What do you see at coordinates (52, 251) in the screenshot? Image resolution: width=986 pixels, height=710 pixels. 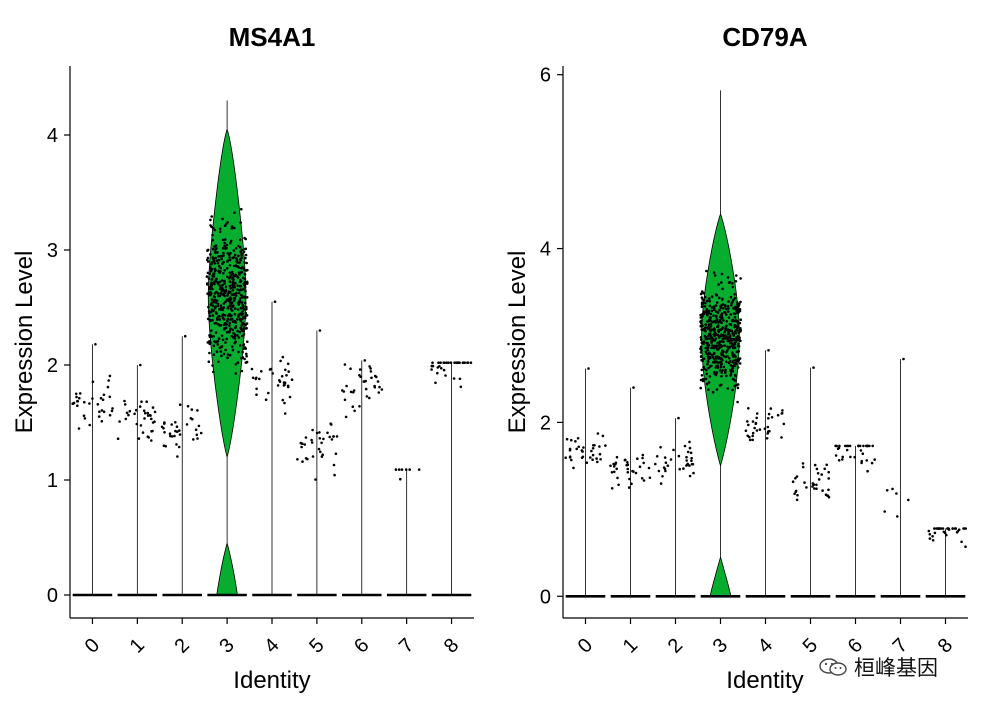 I see `y-tick-label: 3` at bounding box center [52, 251].